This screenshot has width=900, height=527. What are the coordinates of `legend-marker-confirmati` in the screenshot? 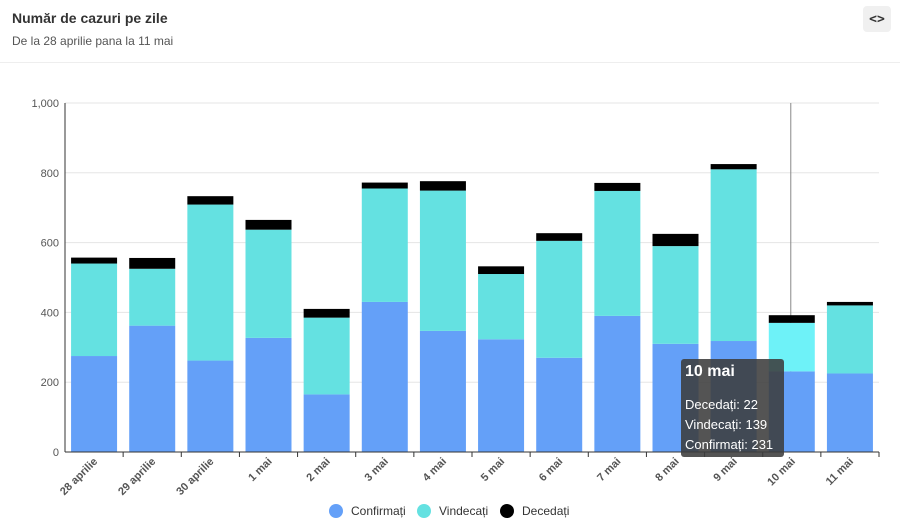 It's located at (336, 511).